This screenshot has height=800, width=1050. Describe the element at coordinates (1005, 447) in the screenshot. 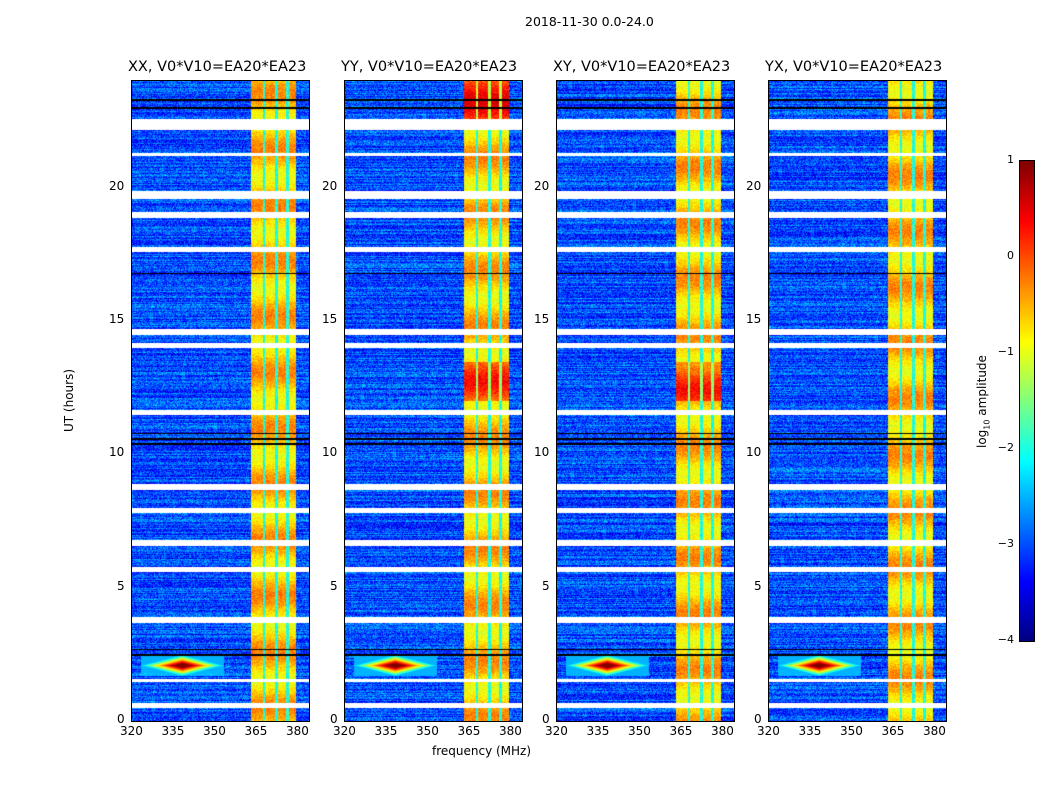

I see `colorbar-tick-label: −2` at that location.